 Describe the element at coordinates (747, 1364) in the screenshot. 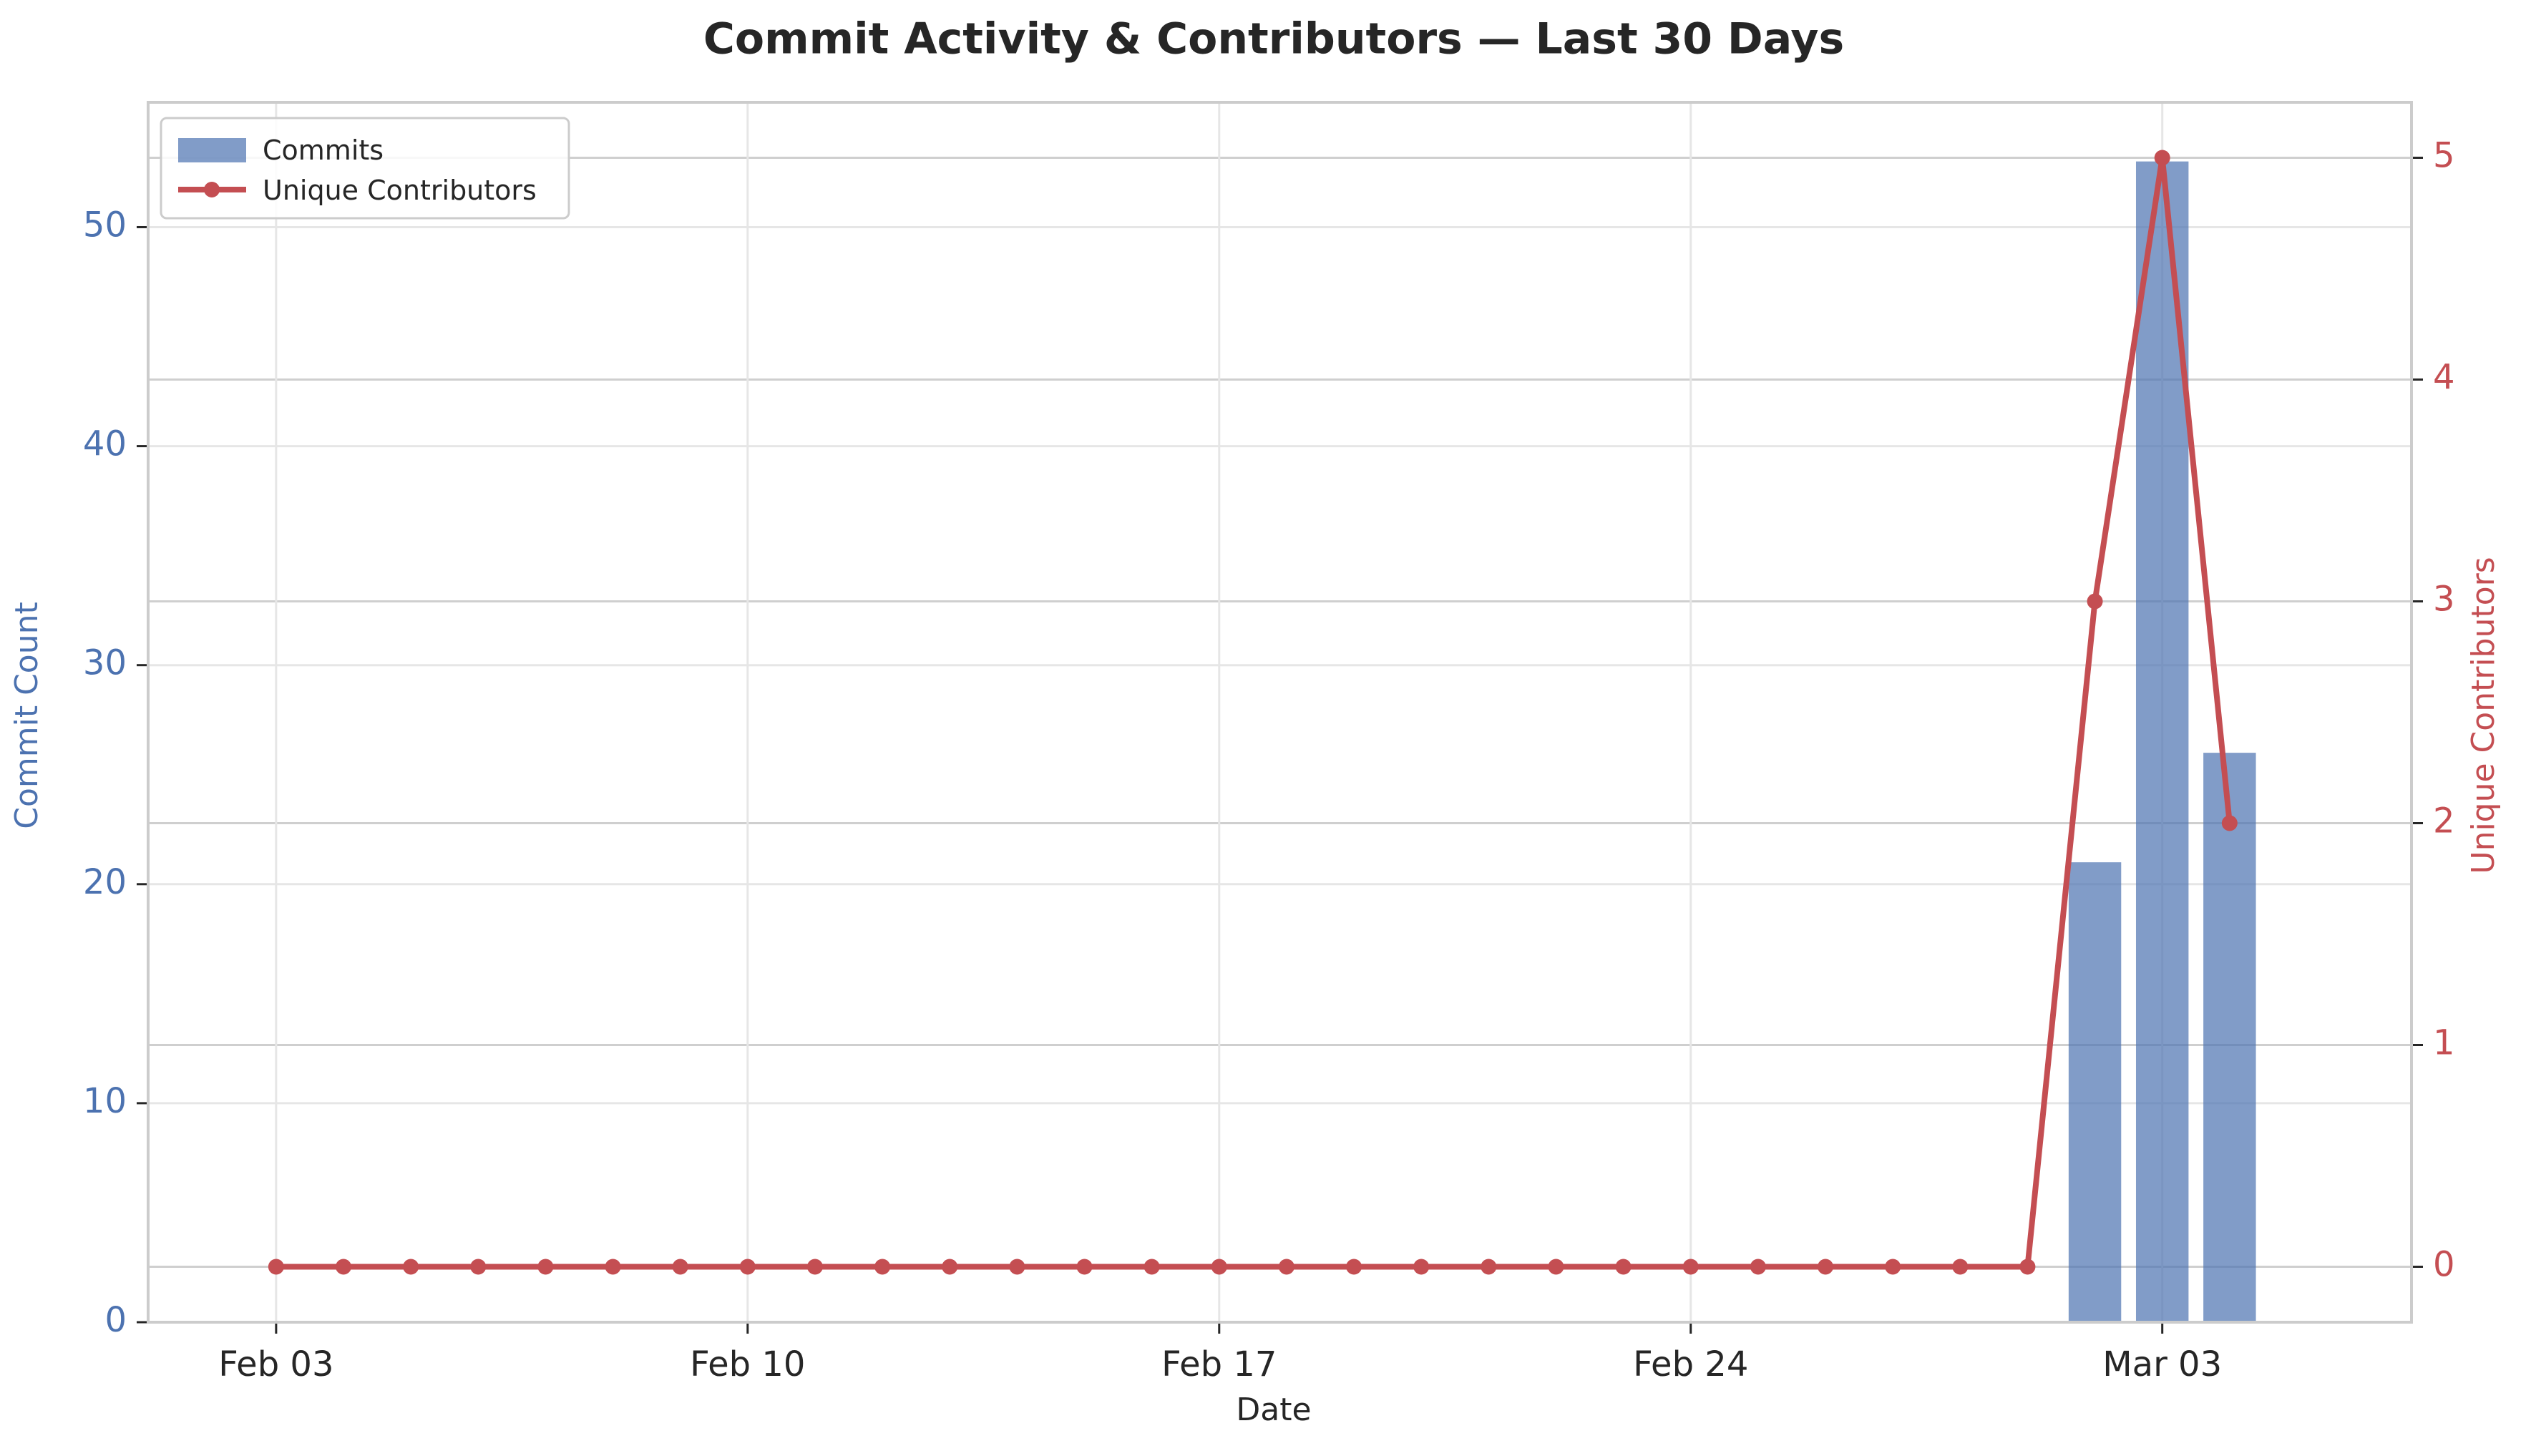

I see `x-tick-label: Feb 10` at that location.